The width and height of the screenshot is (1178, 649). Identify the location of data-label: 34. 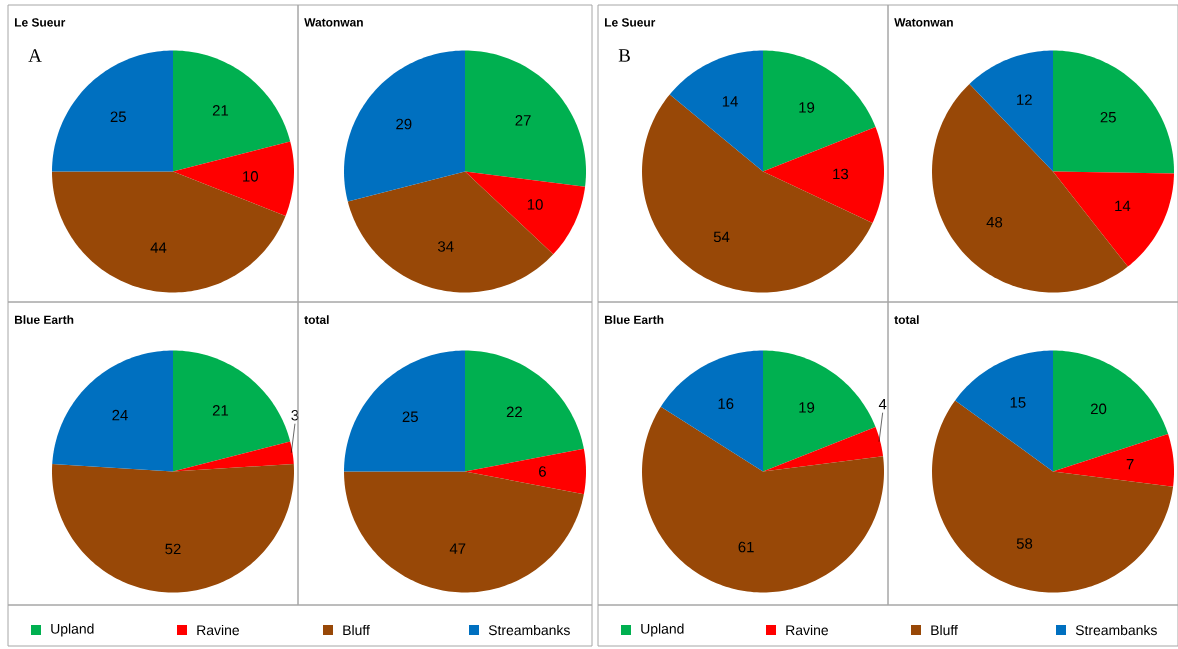
(445, 246).